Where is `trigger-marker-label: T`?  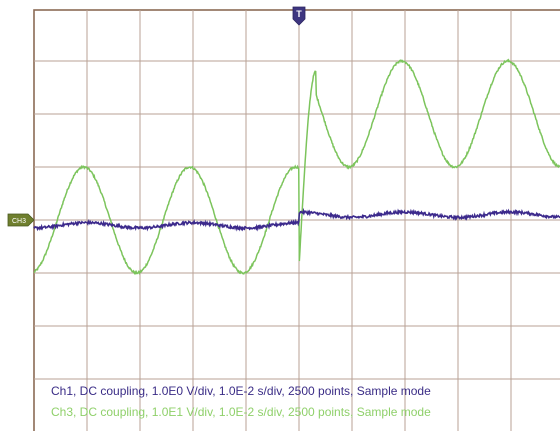
trigger-marker-label: T is located at coordinates (299, 14).